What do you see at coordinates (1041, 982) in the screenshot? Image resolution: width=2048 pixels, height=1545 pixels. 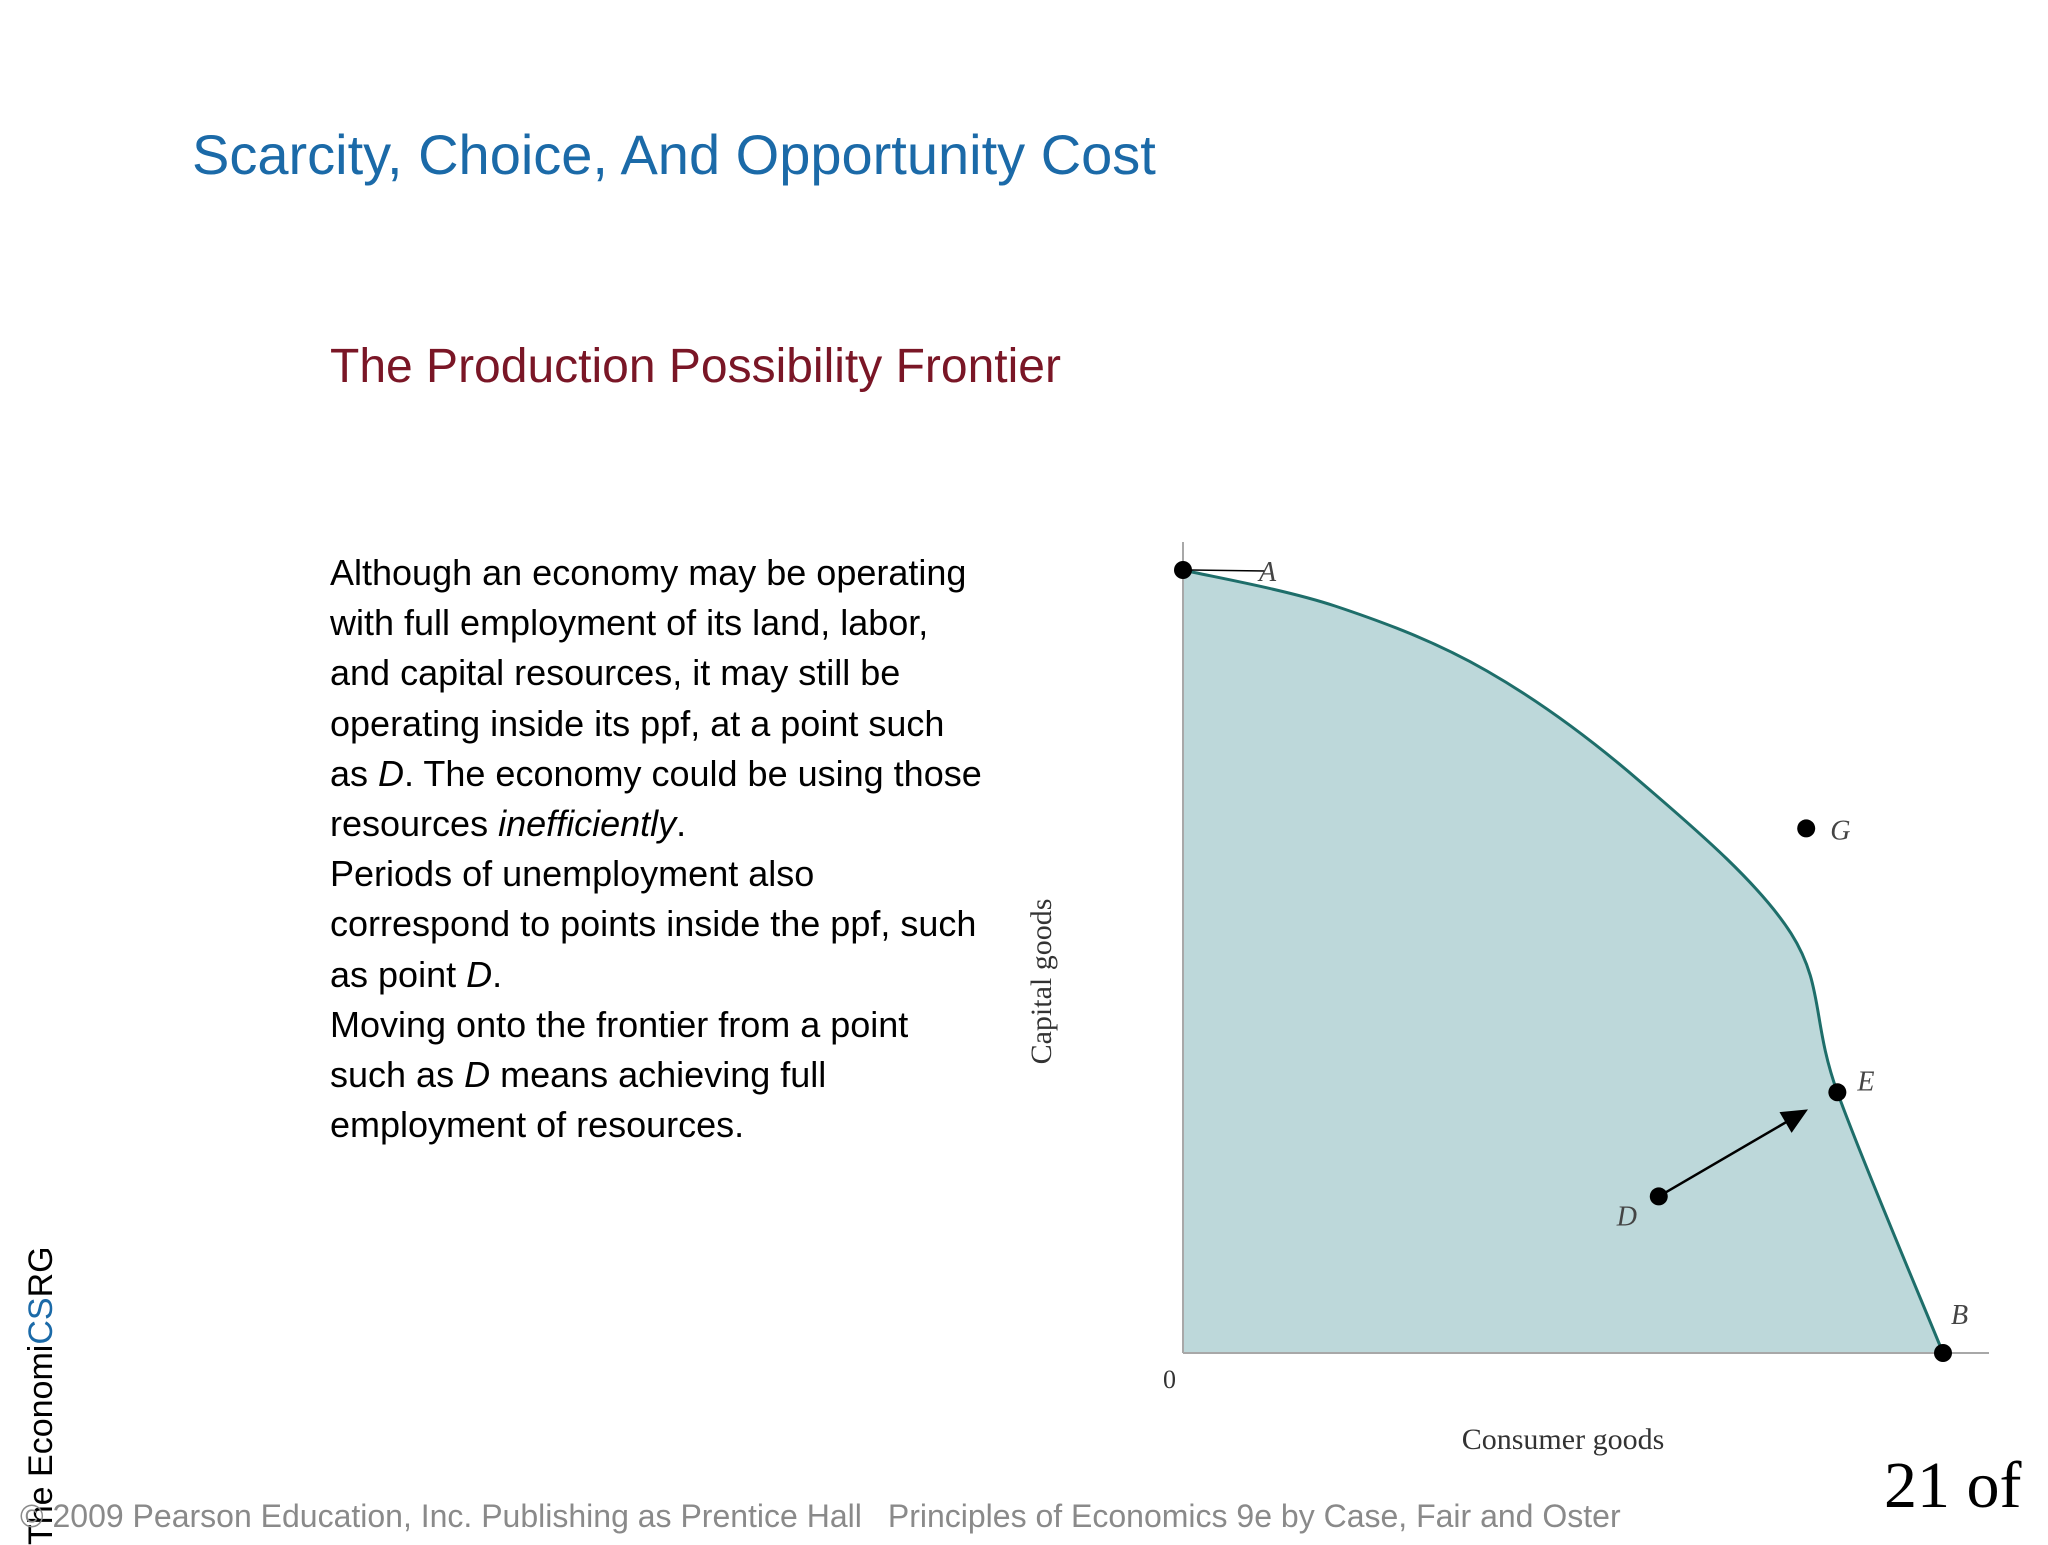 I see `y-axis-label: Capital goods` at bounding box center [1041, 982].